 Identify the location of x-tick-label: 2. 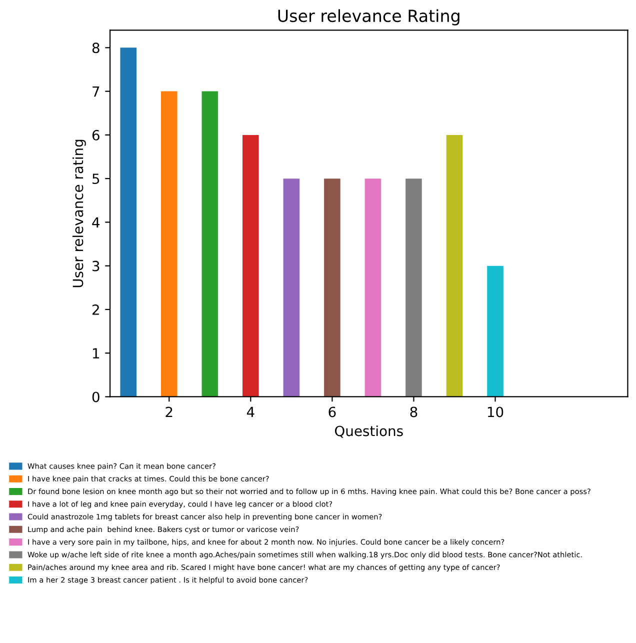
(169, 412).